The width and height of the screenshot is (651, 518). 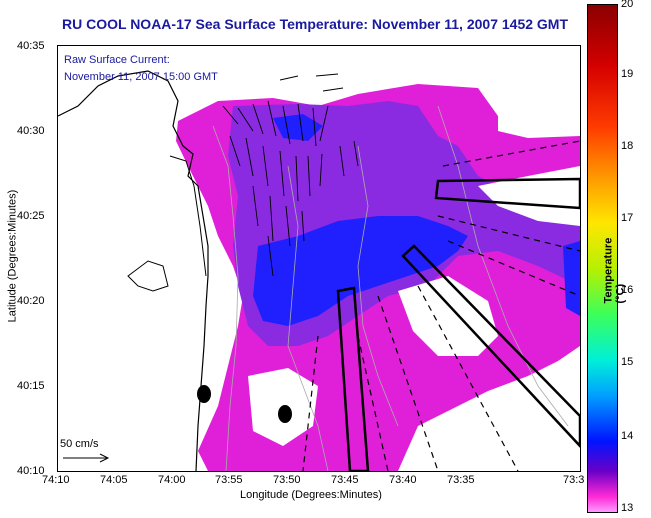 What do you see at coordinates (31, 131) in the screenshot?
I see `y-tick-label: 40:30` at bounding box center [31, 131].